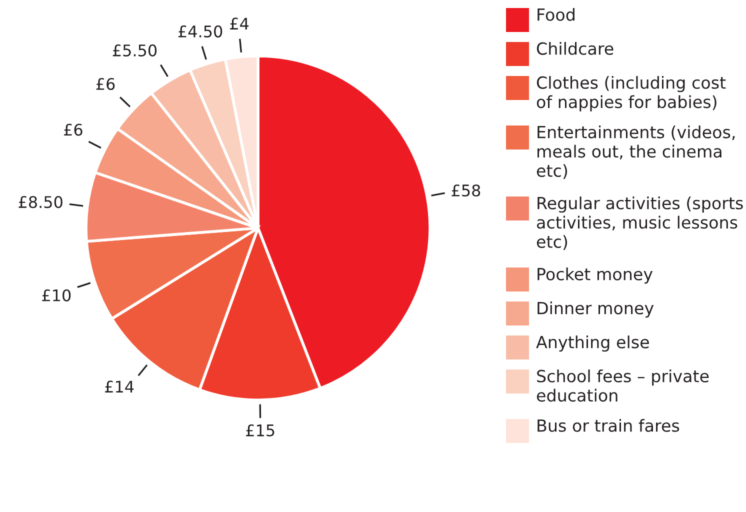  I want to click on data-label: £58, so click(466, 190).